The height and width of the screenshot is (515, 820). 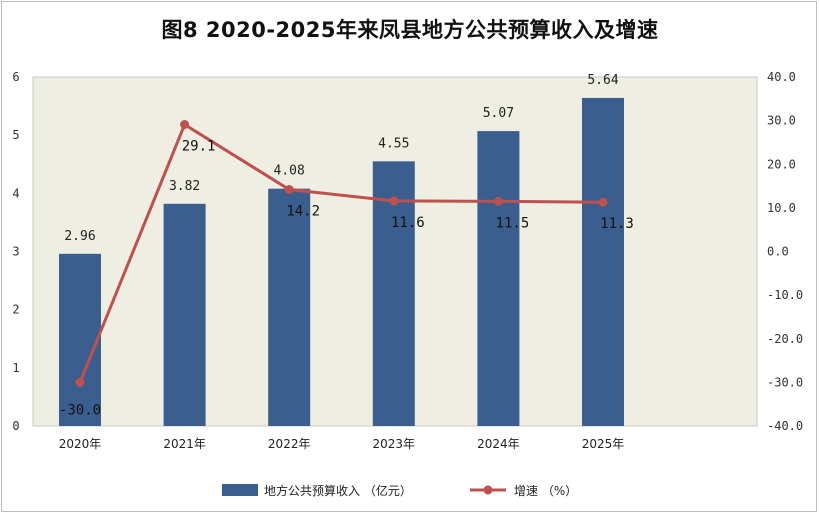 I want to click on line-data-label: 11.5, so click(x=513, y=223).